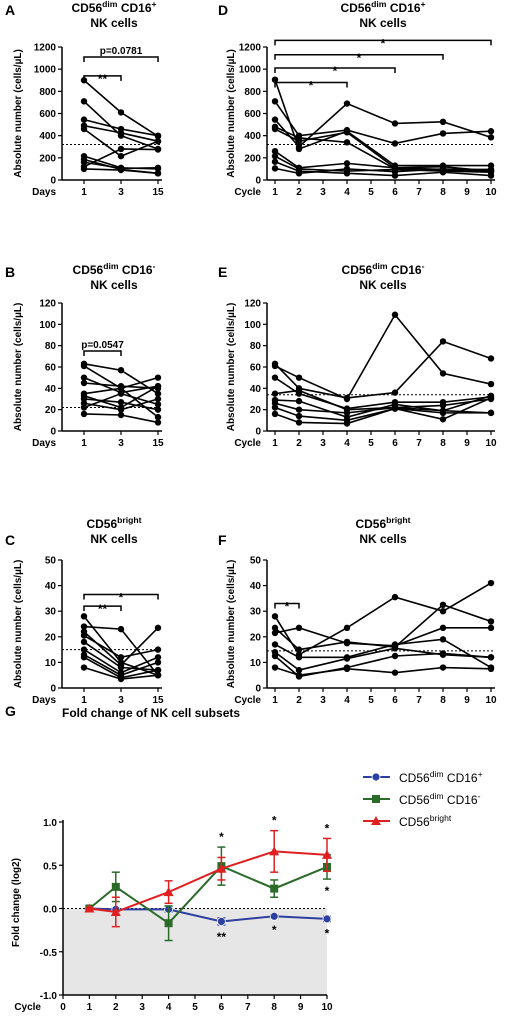 Image resolution: width=509 pixels, height=1023 pixels. Describe the element at coordinates (45, 70) in the screenshot. I see `y-tick-label: 1000` at that location.